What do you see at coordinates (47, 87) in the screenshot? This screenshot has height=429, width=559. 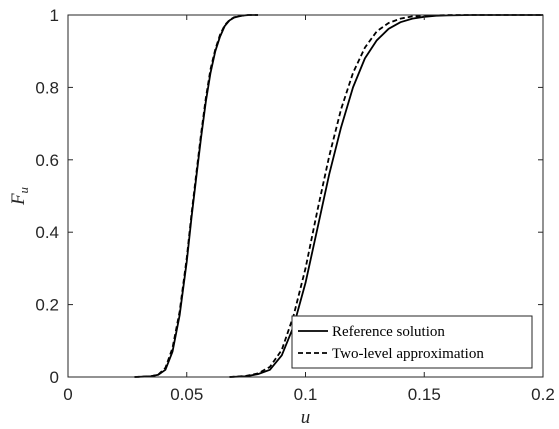 I see `y-tick-label: 0.8` at bounding box center [47, 87].